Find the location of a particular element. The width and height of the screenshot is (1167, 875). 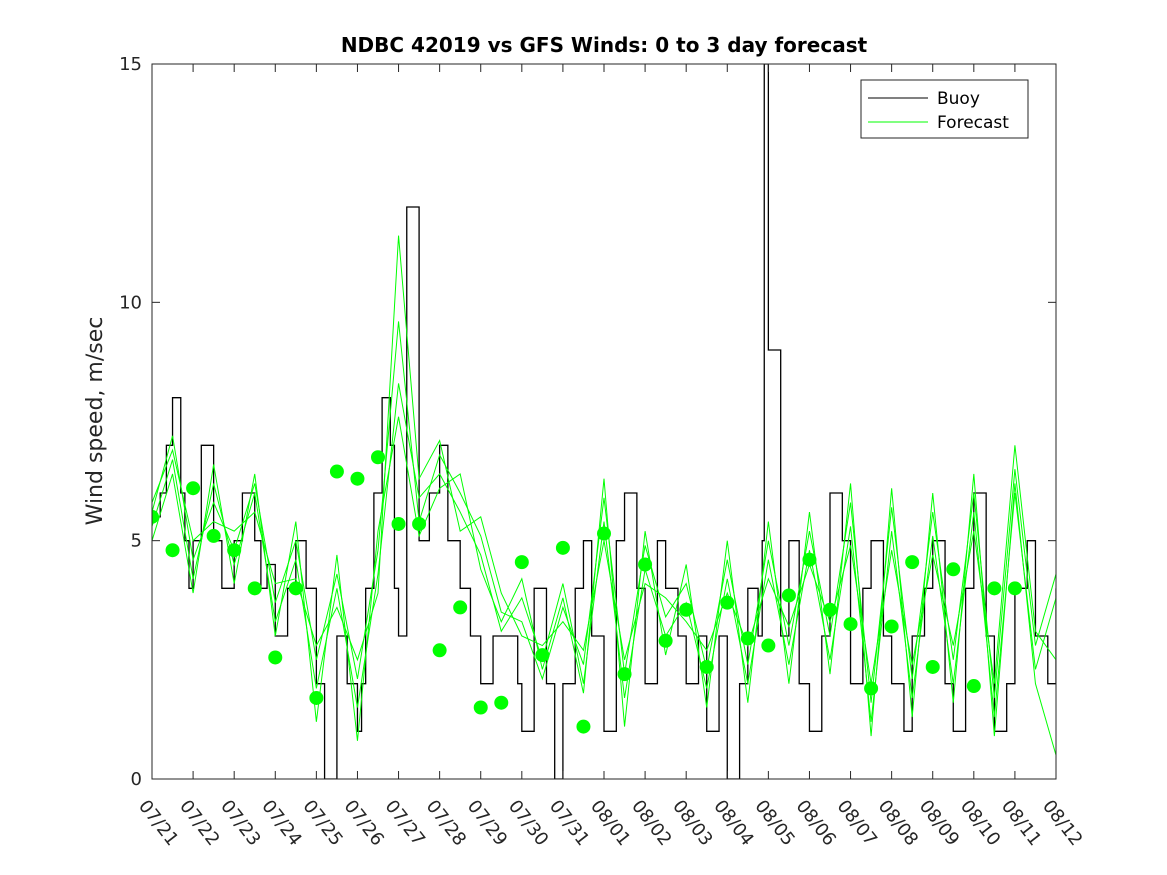

legend-box is located at coordinates (944, 109).